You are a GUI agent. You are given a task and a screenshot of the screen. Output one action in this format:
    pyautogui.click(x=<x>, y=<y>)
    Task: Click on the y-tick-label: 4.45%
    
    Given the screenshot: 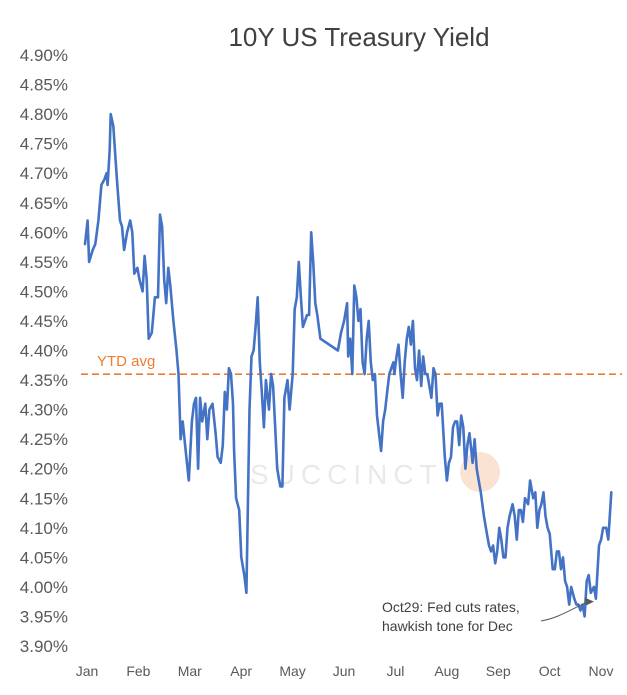 What is the action you would take?
    pyautogui.click(x=44, y=321)
    